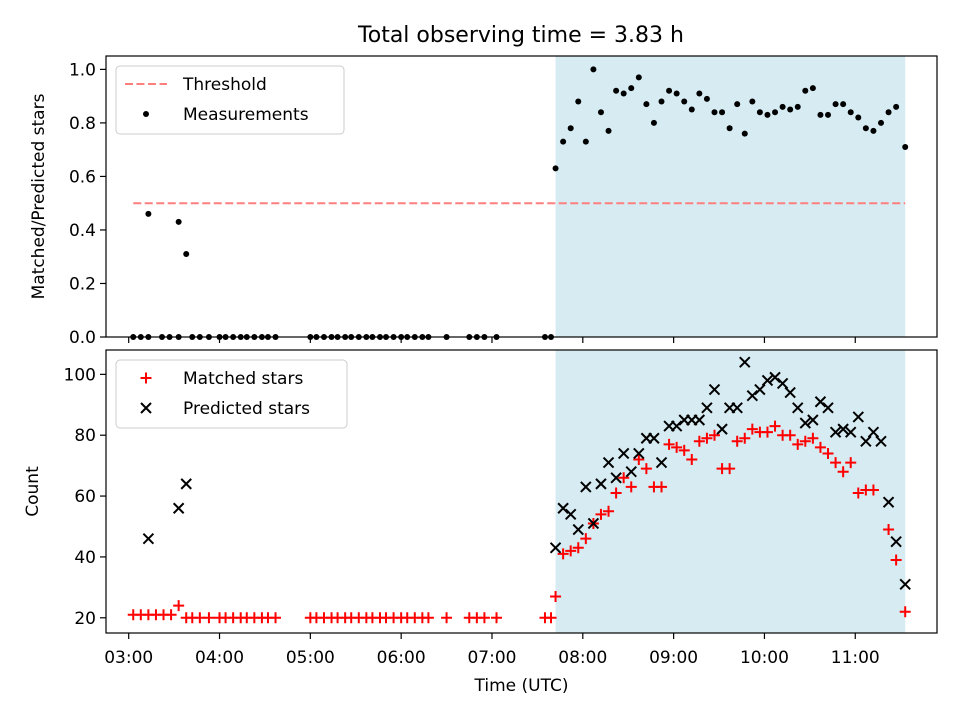  Describe the element at coordinates (146, 408) in the screenshot. I see `legend-predicted-swatch` at that location.